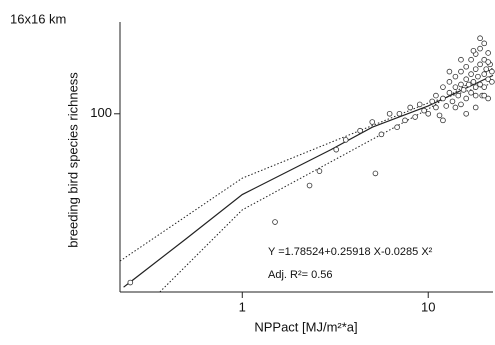 Image resolution: width=495 pixels, height=345 pixels. I want to click on subtitle: 16x16 km, so click(38, 18).